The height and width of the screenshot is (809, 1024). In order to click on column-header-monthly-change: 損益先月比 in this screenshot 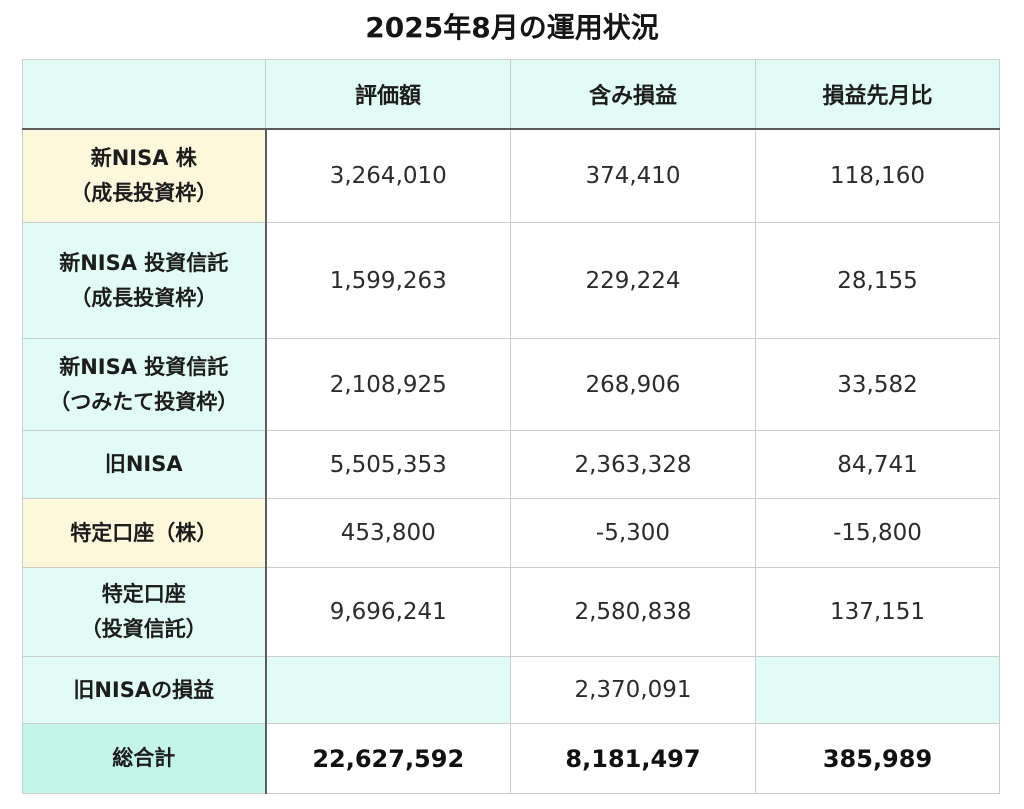, I will do `click(877, 94)`.